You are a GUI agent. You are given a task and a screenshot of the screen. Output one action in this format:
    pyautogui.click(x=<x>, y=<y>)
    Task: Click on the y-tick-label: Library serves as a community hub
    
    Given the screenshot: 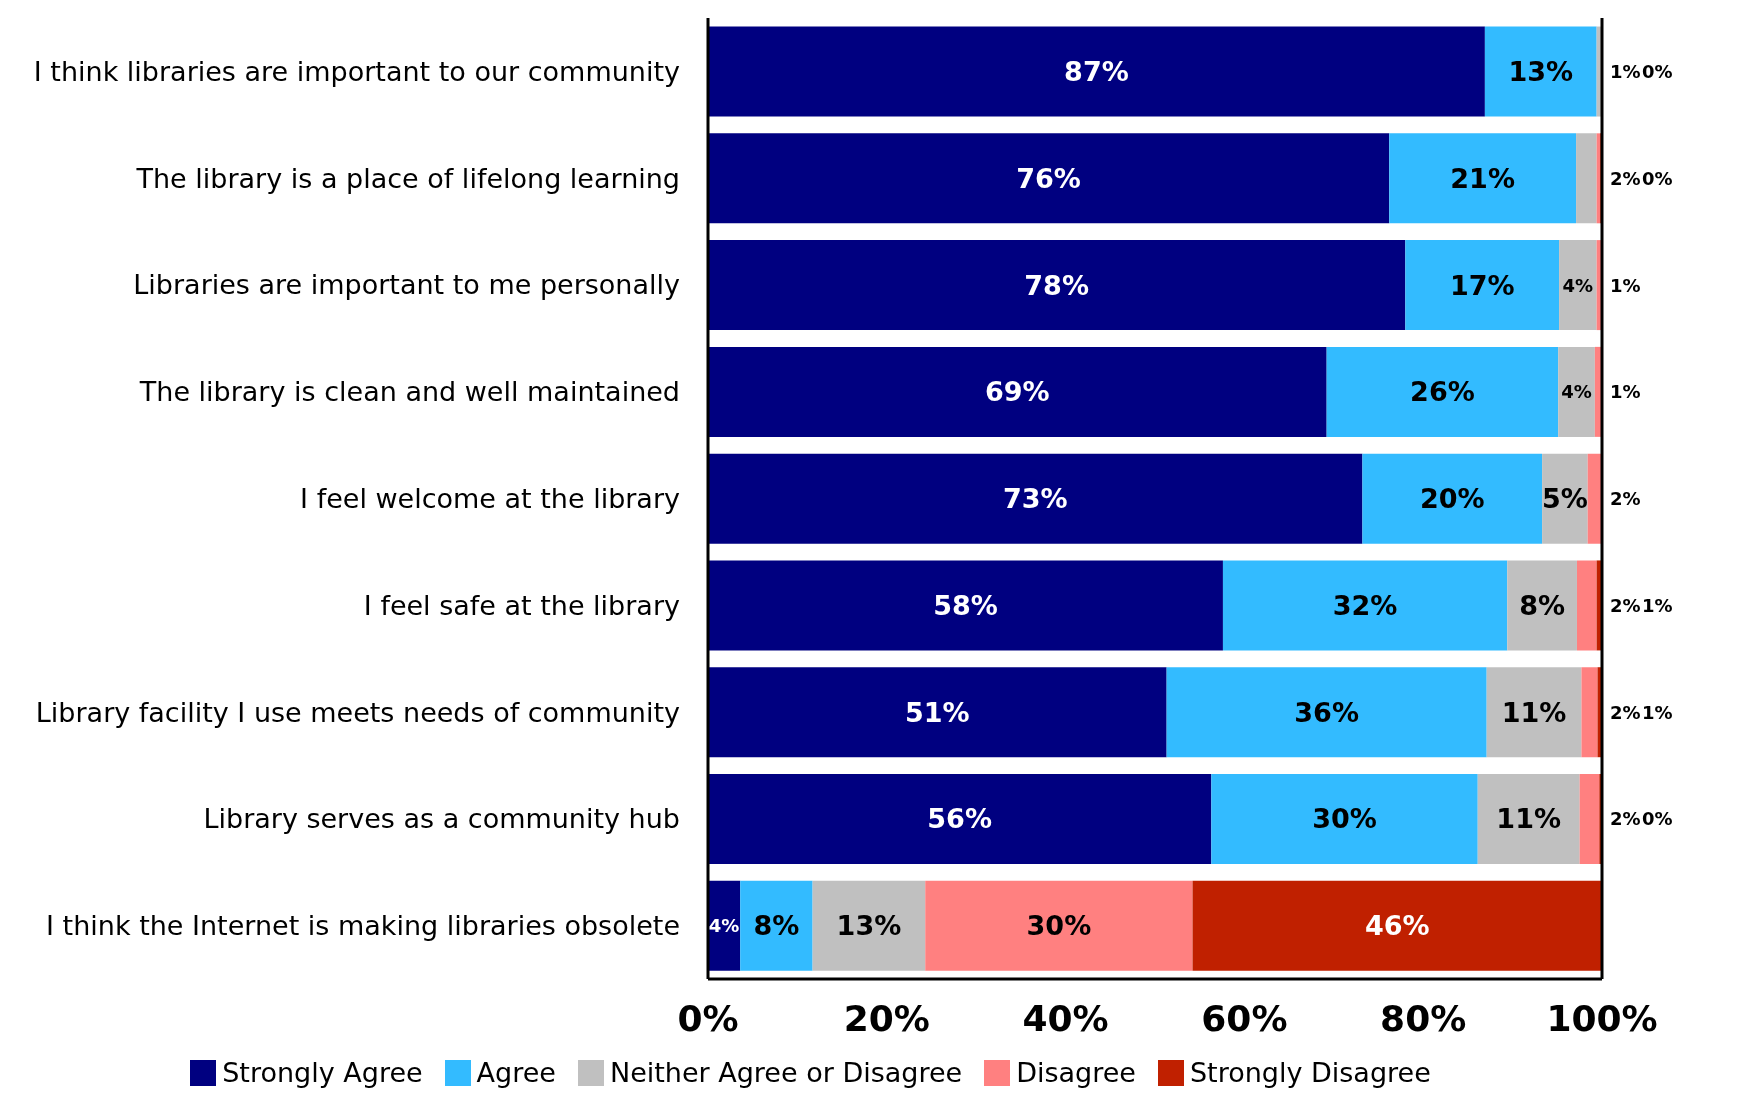 What is the action you would take?
    pyautogui.click(x=441, y=819)
    